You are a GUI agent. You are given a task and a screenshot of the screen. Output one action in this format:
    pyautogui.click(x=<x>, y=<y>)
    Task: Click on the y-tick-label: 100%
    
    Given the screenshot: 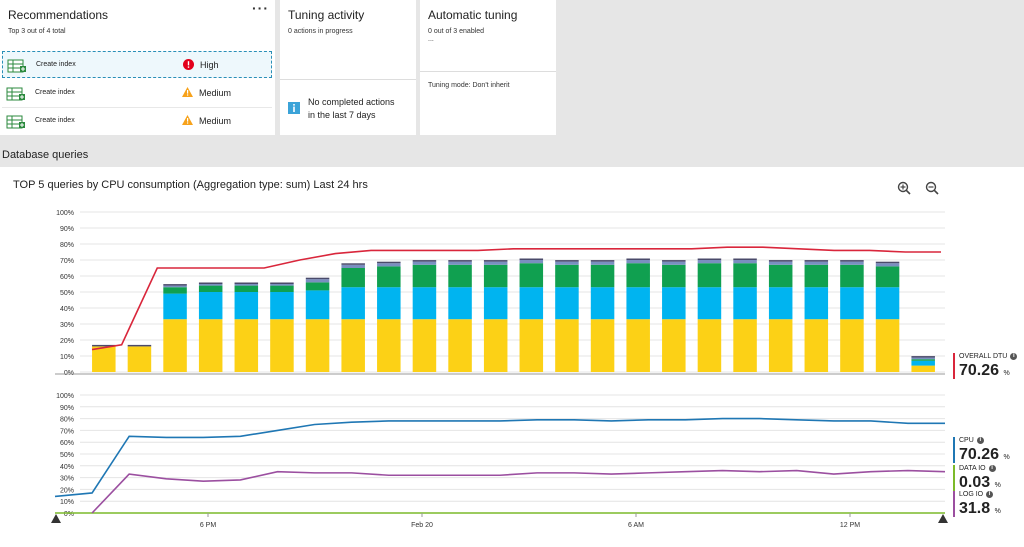 What is the action you would take?
    pyautogui.click(x=65, y=213)
    